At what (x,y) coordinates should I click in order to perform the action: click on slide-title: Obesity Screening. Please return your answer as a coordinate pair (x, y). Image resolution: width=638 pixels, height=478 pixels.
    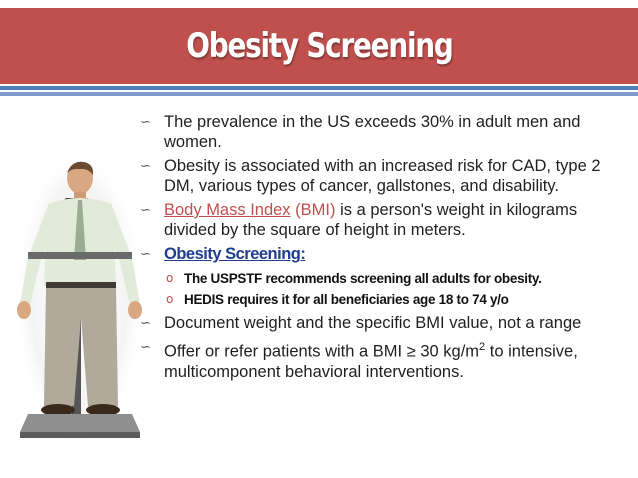
    Looking at the image, I should click on (319, 46).